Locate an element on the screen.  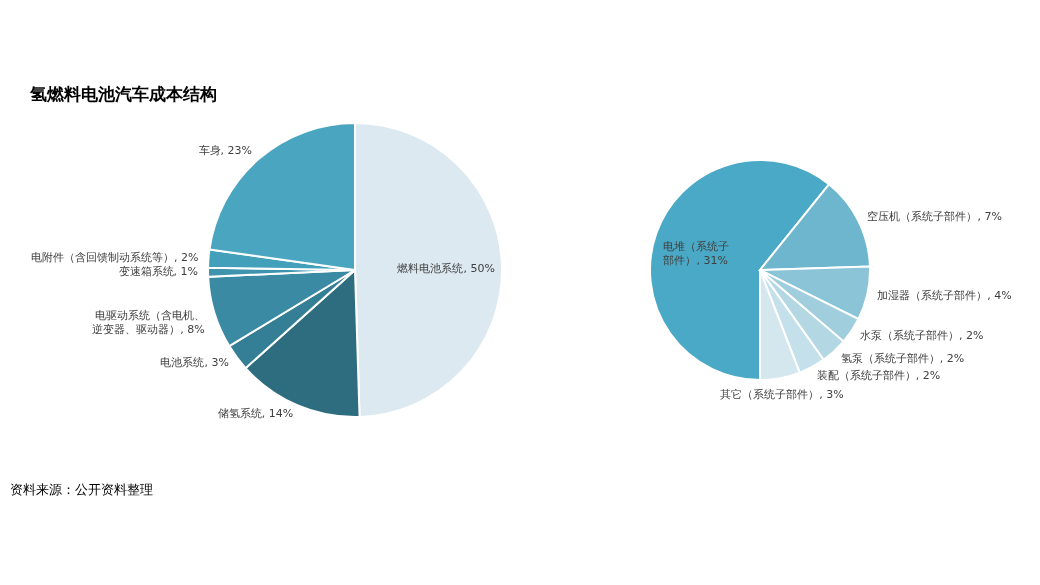
slice-label: 电驱动系统（含电机、逆变器、驱动器）, 8% is located at coordinates (148, 322).